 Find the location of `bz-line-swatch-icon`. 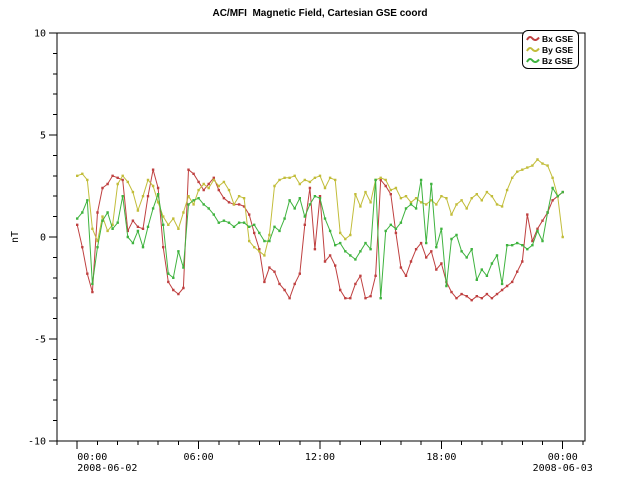

bz-line-swatch-icon is located at coordinates (533, 60).